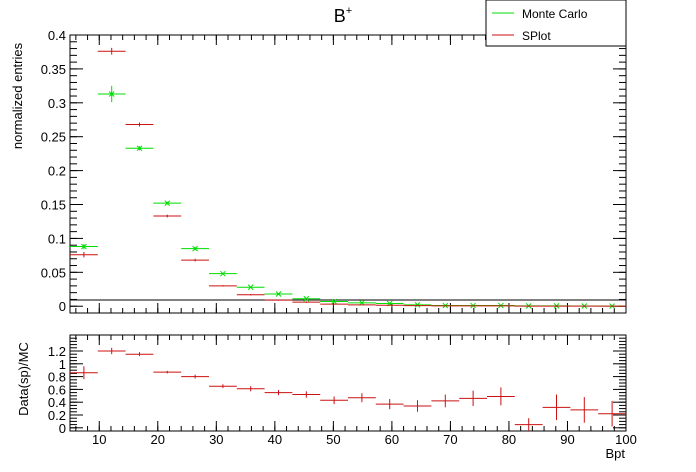 The height and width of the screenshot is (472, 696). What do you see at coordinates (57, 238) in the screenshot?
I see `y-tick-label: 0.1` at bounding box center [57, 238].